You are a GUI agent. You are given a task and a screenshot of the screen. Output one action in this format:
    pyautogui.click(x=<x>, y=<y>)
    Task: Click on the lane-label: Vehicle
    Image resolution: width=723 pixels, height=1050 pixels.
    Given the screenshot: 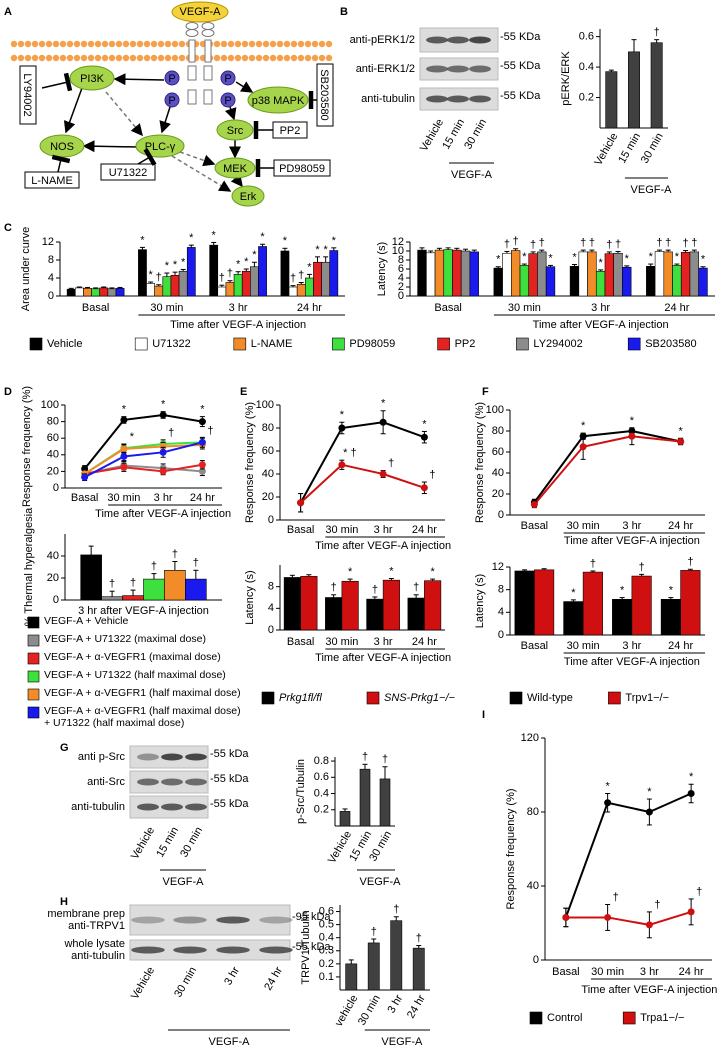 What is the action you would take?
    pyautogui.click(x=143, y=843)
    